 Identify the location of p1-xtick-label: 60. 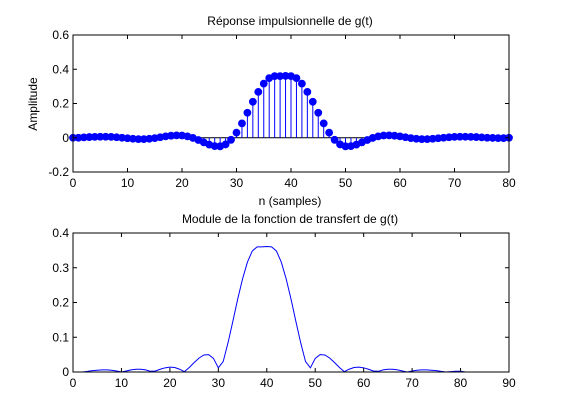
(400, 183).